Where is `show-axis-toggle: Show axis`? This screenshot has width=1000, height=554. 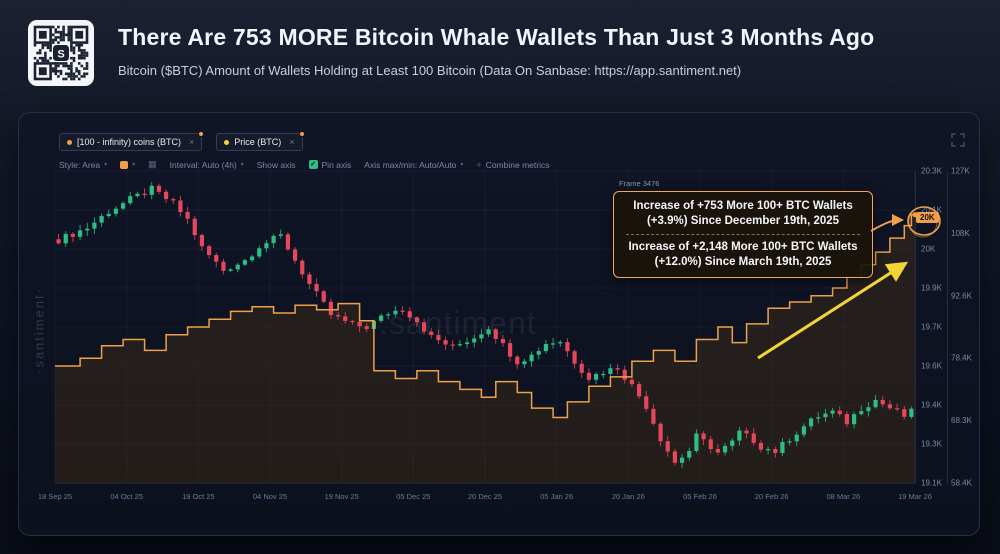 show-axis-toggle: Show axis is located at coordinates (276, 165).